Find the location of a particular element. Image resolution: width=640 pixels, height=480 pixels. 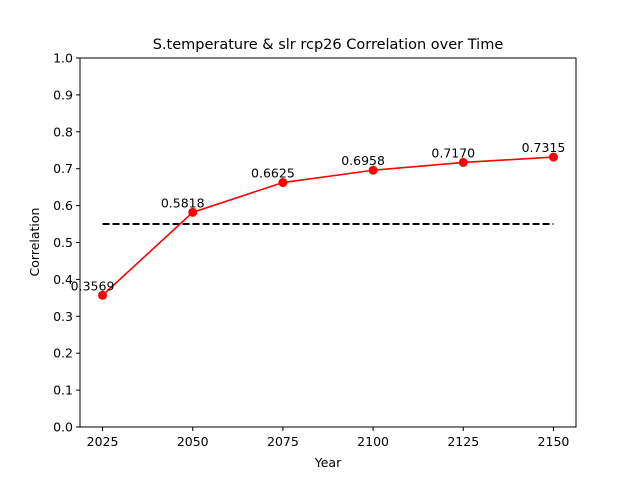

y-tick-label: 0.7 is located at coordinates (63, 168).